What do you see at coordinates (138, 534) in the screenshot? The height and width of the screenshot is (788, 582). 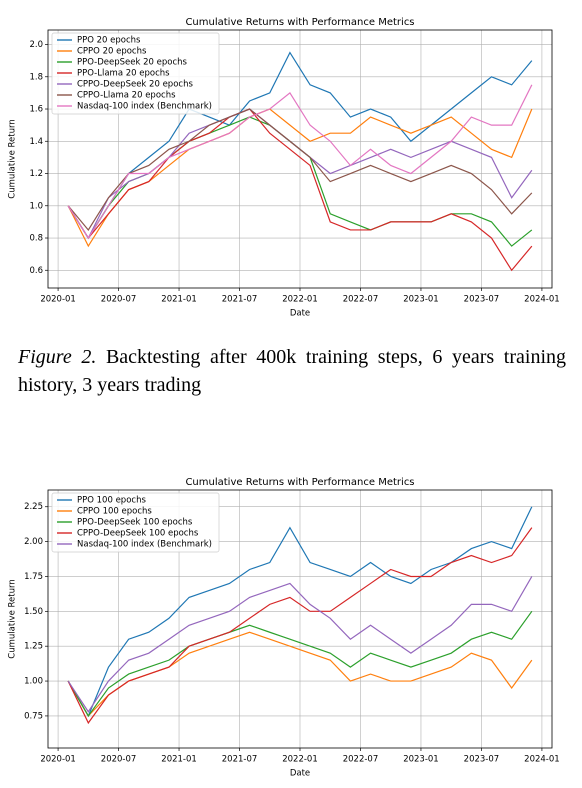 I see `legend-label: CPPO-DeepSeek 100 epochs` at bounding box center [138, 534].